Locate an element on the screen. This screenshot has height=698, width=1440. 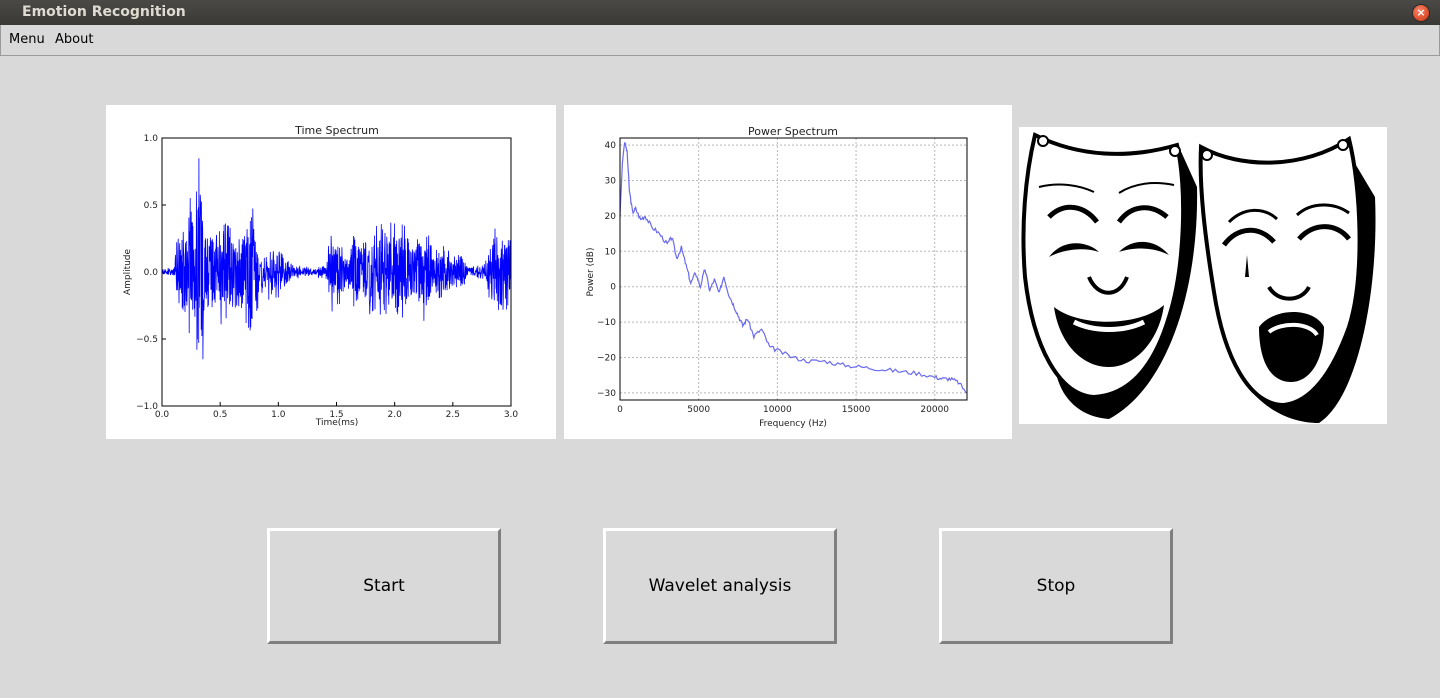
power-xtick-label: 10000 is located at coordinates (777, 410).